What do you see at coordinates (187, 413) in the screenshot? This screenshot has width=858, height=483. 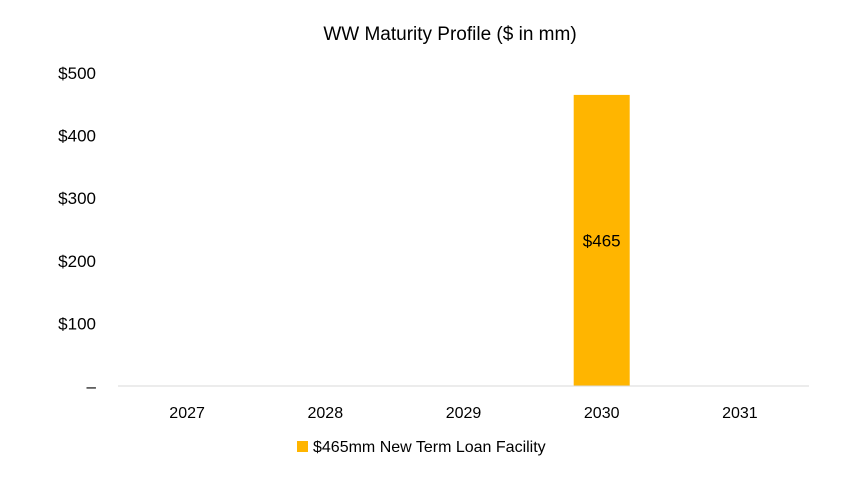 I see `x-tick-label: 2027` at bounding box center [187, 413].